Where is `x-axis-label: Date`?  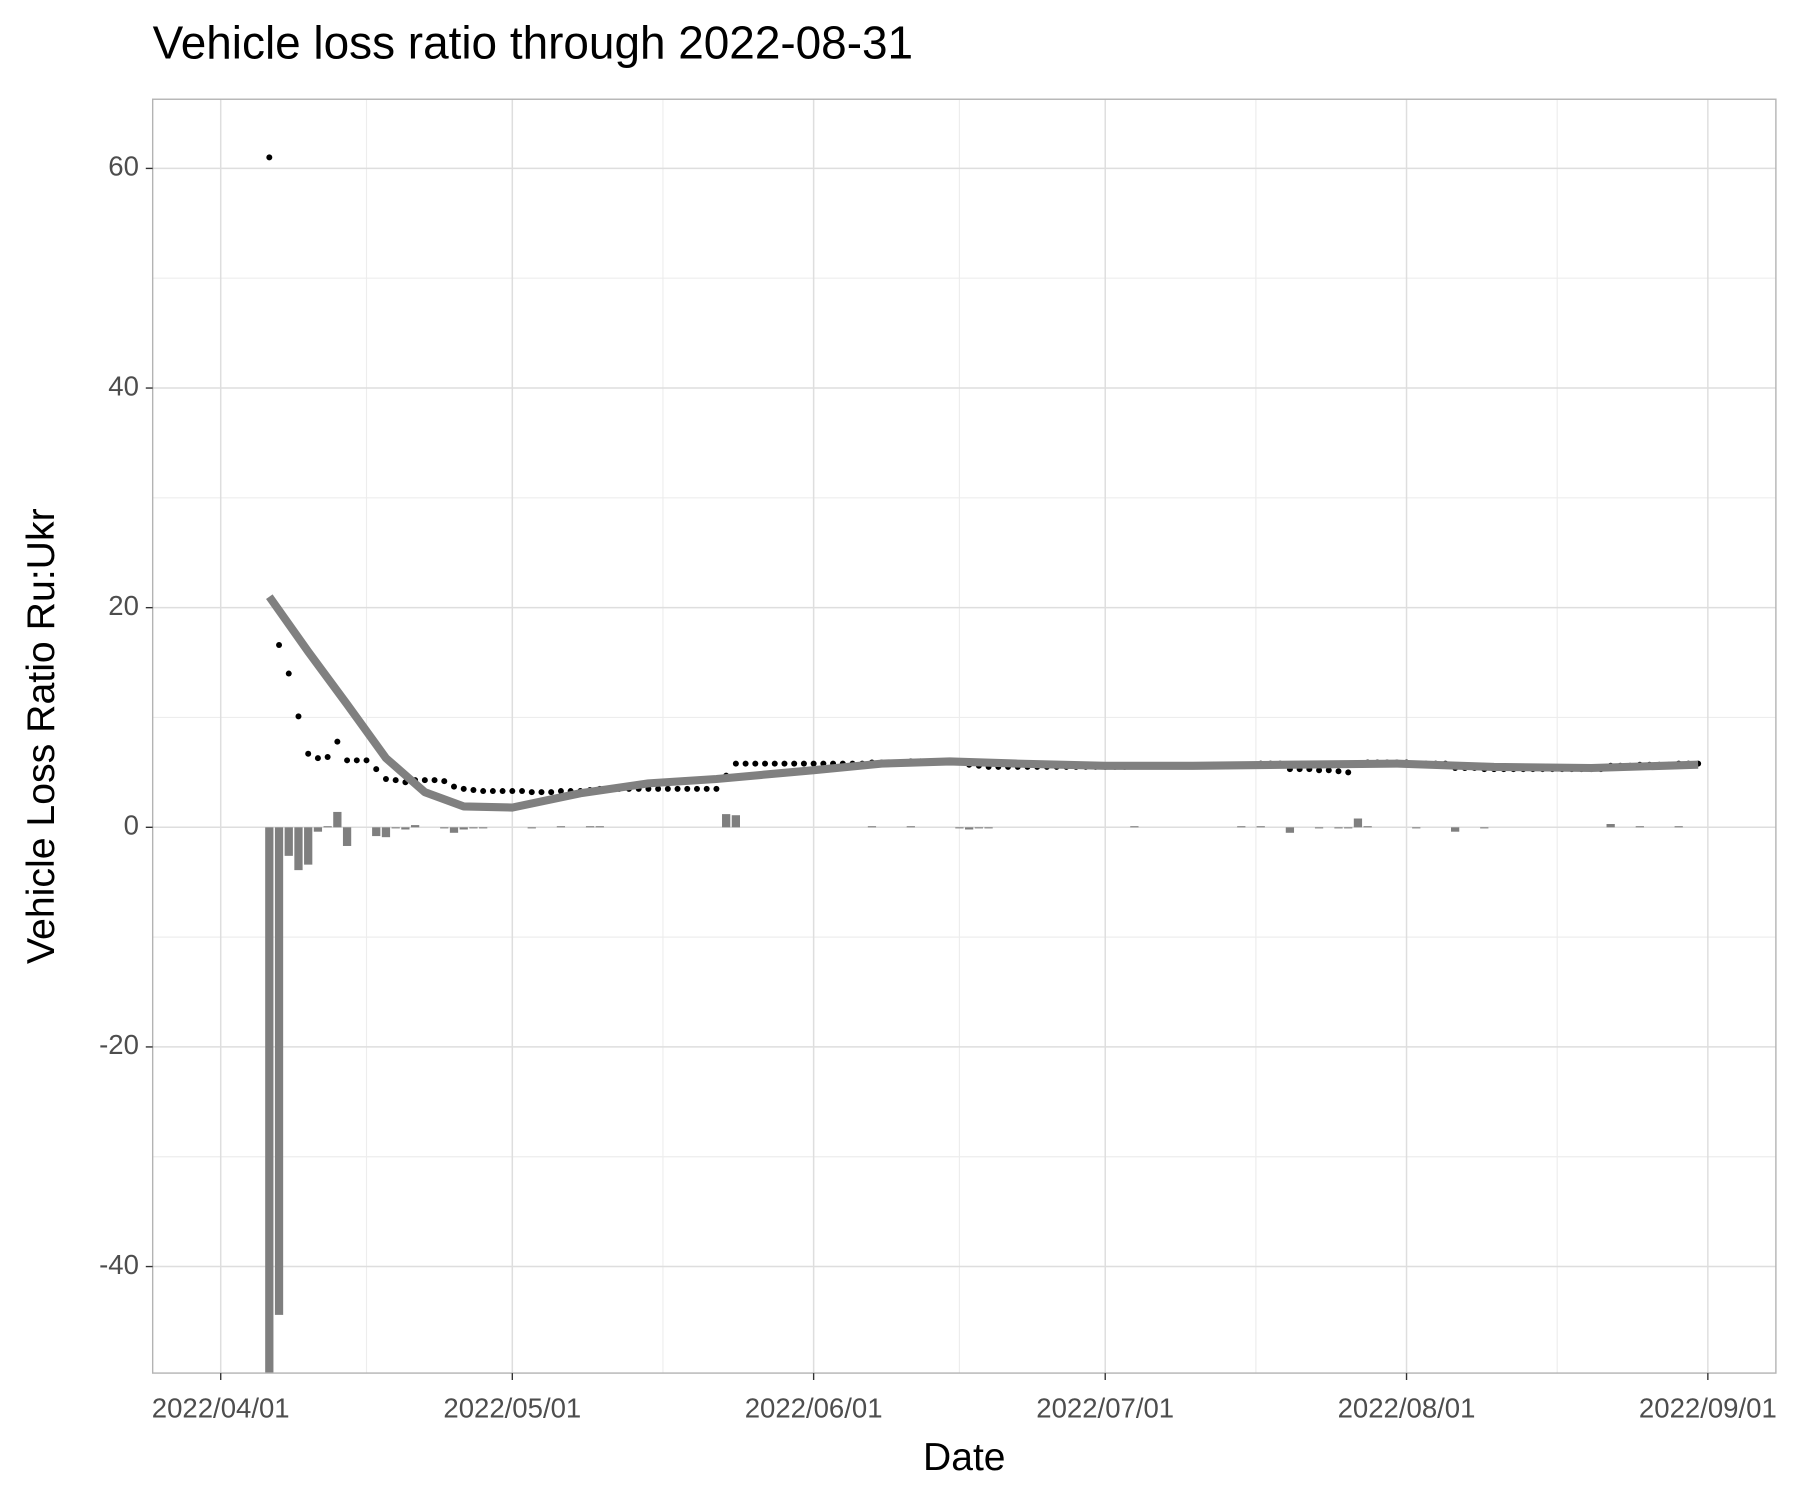
x-axis-label: Date is located at coordinates (964, 1457).